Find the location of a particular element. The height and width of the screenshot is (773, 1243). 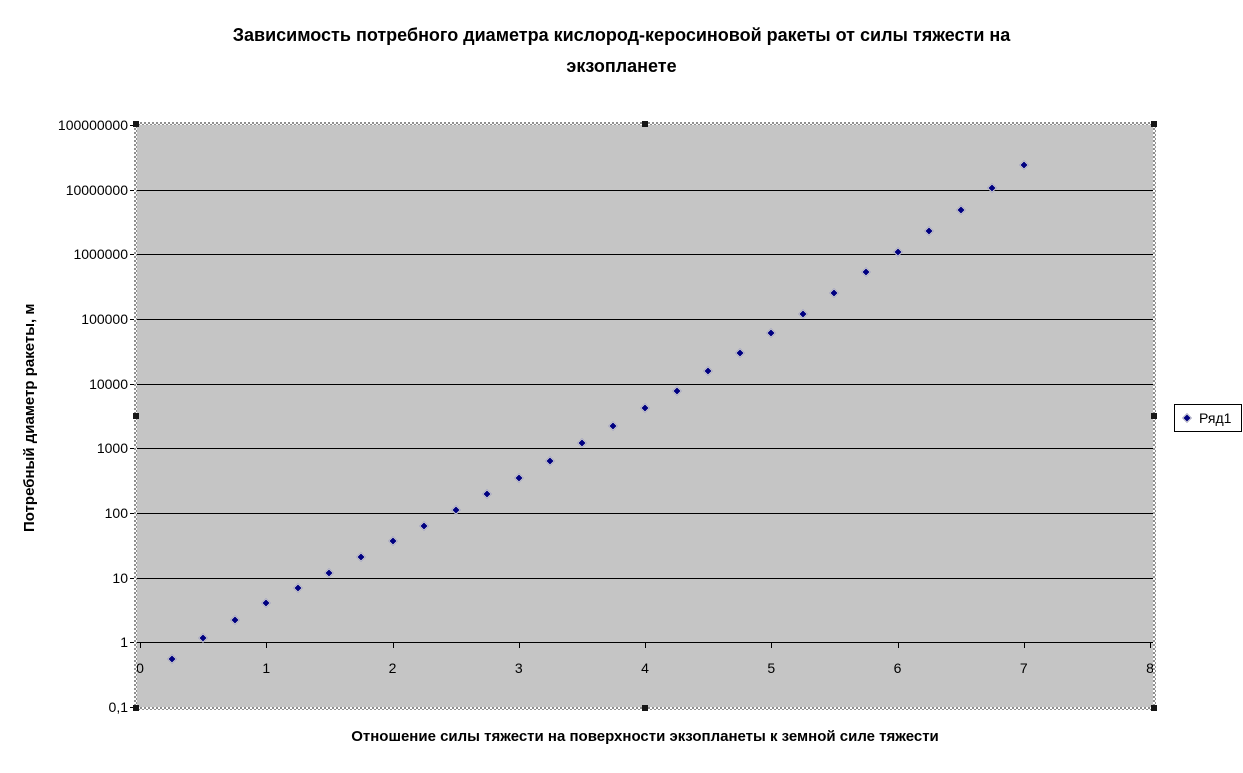

y-axis-tick-label: 100000 is located at coordinates (104, 319).